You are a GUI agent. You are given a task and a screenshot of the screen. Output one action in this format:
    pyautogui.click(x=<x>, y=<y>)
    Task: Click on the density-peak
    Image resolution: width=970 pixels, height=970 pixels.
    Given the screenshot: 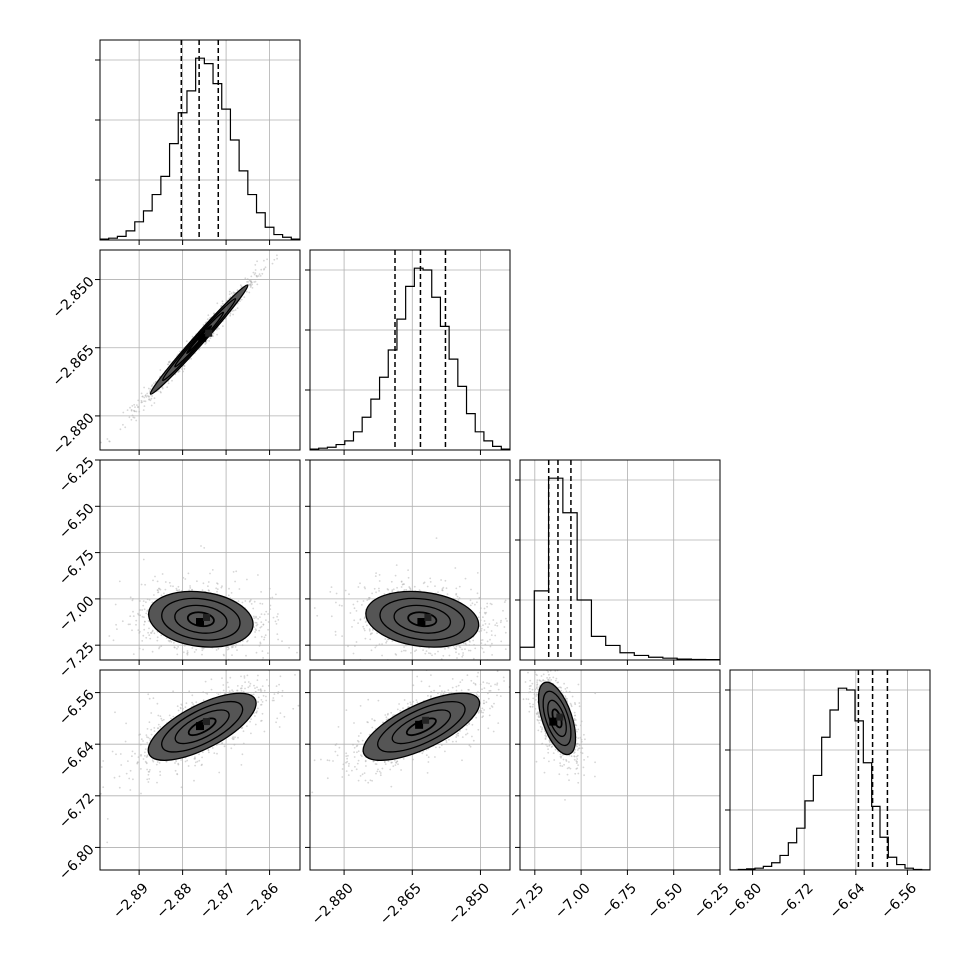 What is the action you would take?
    pyautogui.click(x=200, y=622)
    